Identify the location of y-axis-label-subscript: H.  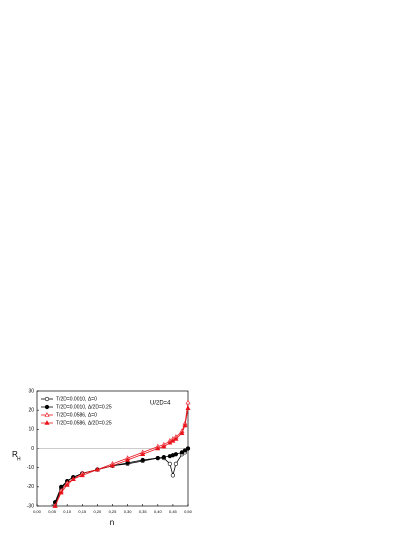
(19, 459).